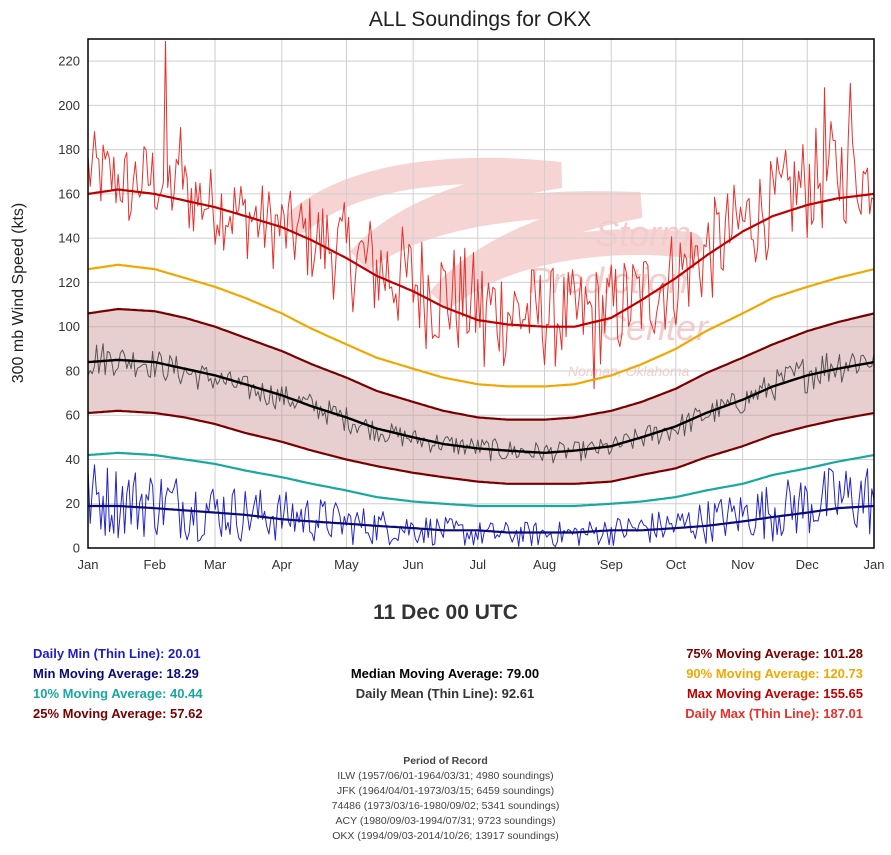 This screenshot has width=891, height=855. I want to click on x-tick-label: May, so click(346, 564).